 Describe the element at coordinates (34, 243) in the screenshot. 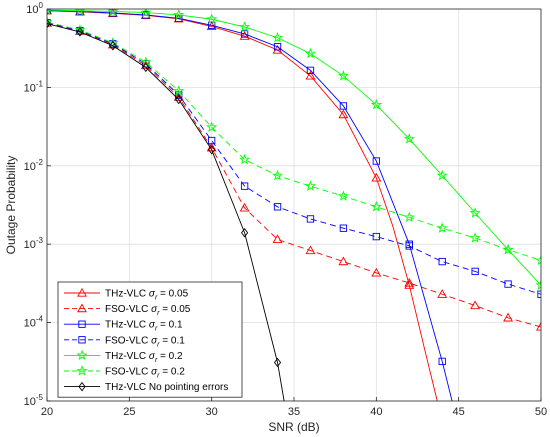

I see `y-tick-label: 10⁻³` at that location.